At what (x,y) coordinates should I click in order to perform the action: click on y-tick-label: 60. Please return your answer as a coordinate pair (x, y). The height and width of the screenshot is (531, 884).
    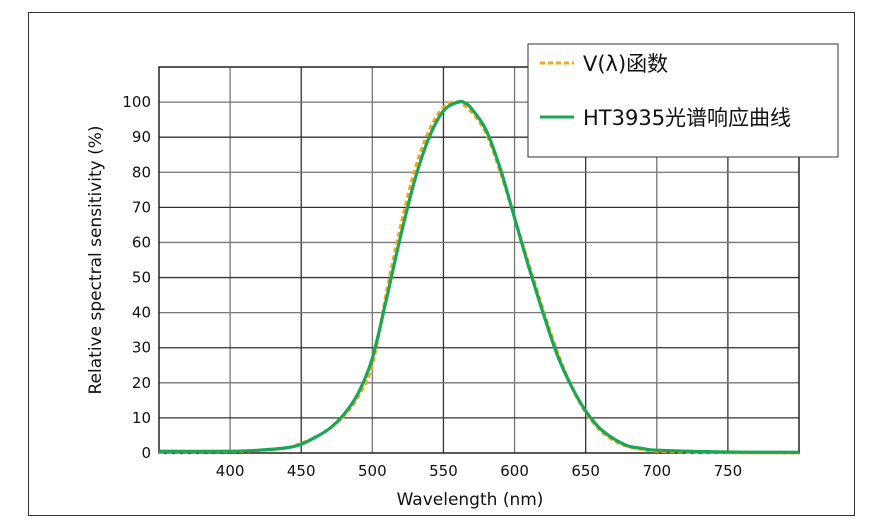
    Looking at the image, I should click on (141, 242).